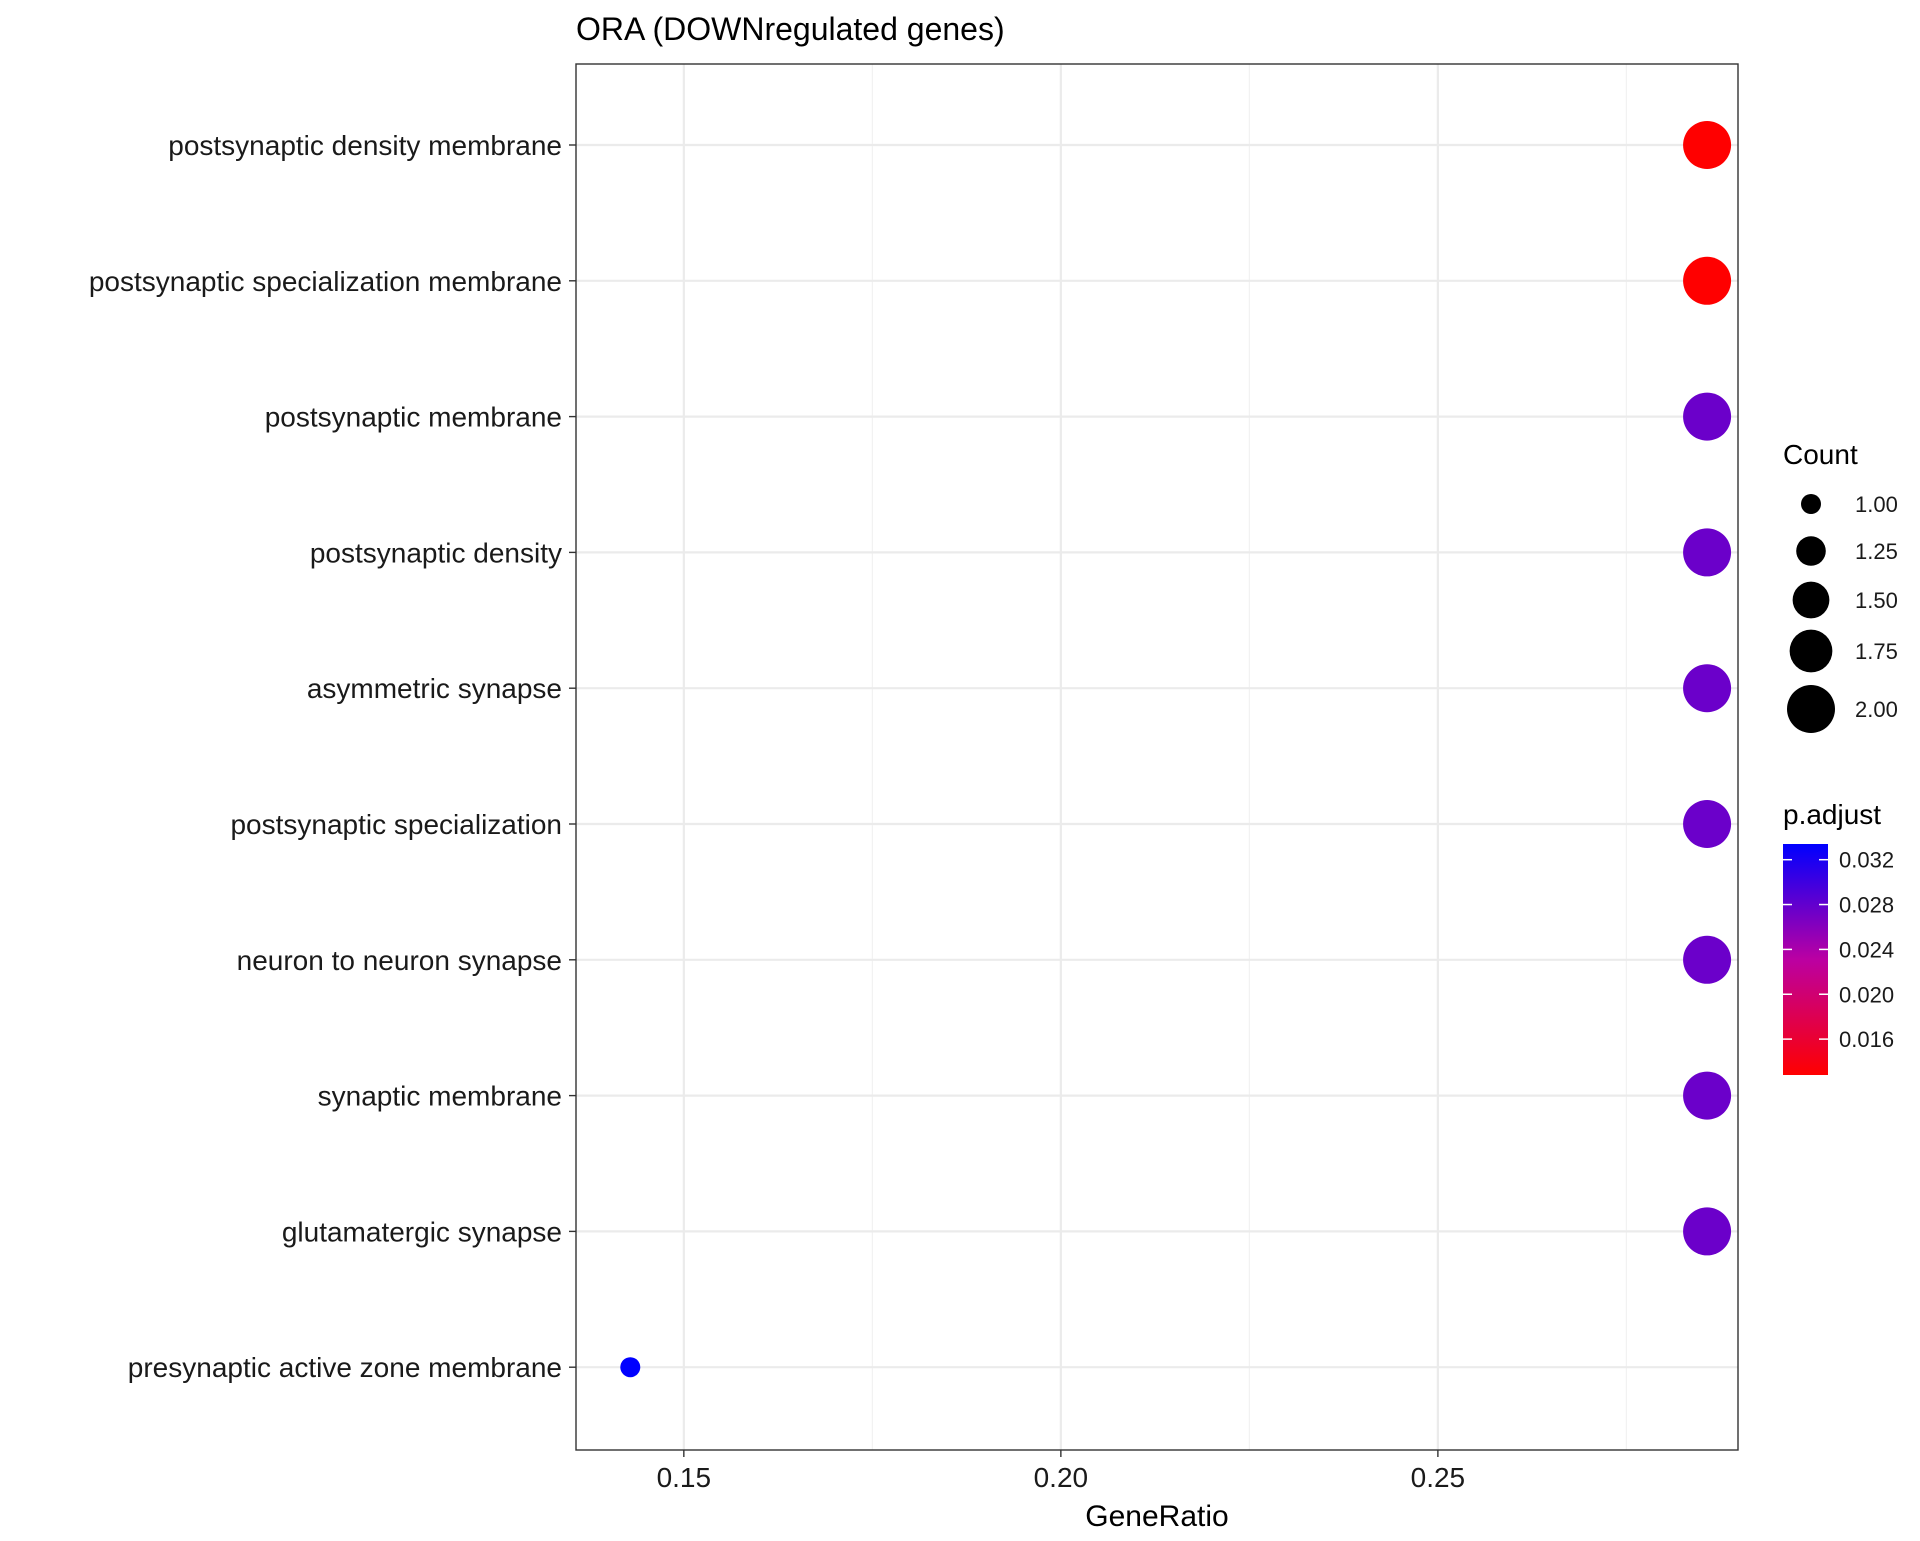  Describe the element at coordinates (1061, 1477) in the screenshot. I see `x-tick-label-1: 0.20` at that location.